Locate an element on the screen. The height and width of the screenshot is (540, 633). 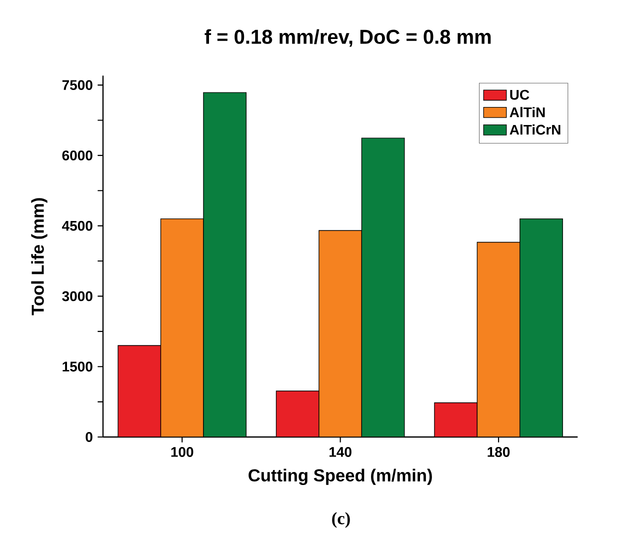
y-axis-title: Tool Life (mm) is located at coordinates (39, 257).